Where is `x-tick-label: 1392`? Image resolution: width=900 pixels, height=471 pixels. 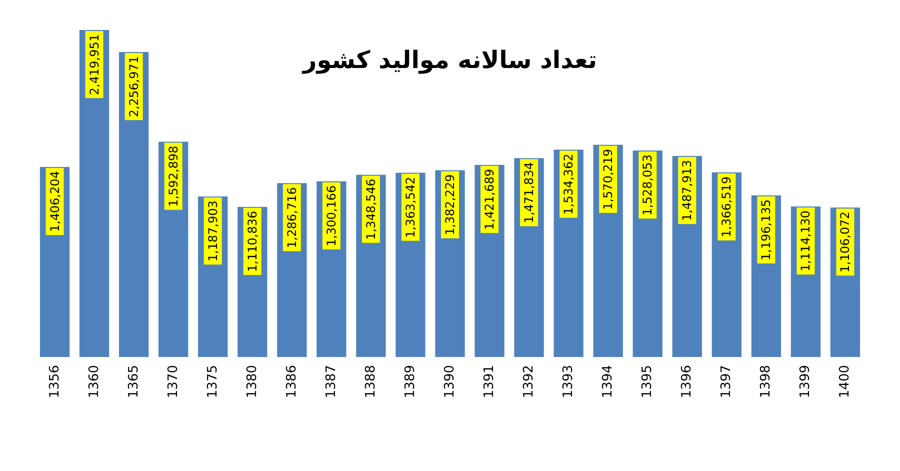 x-tick-label: 1392 is located at coordinates (529, 381).